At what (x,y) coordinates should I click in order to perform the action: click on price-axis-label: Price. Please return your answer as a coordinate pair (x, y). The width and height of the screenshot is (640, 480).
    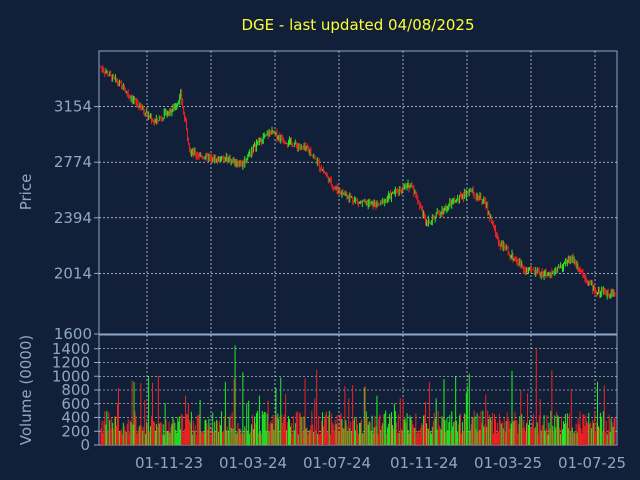
    Looking at the image, I should click on (26, 192).